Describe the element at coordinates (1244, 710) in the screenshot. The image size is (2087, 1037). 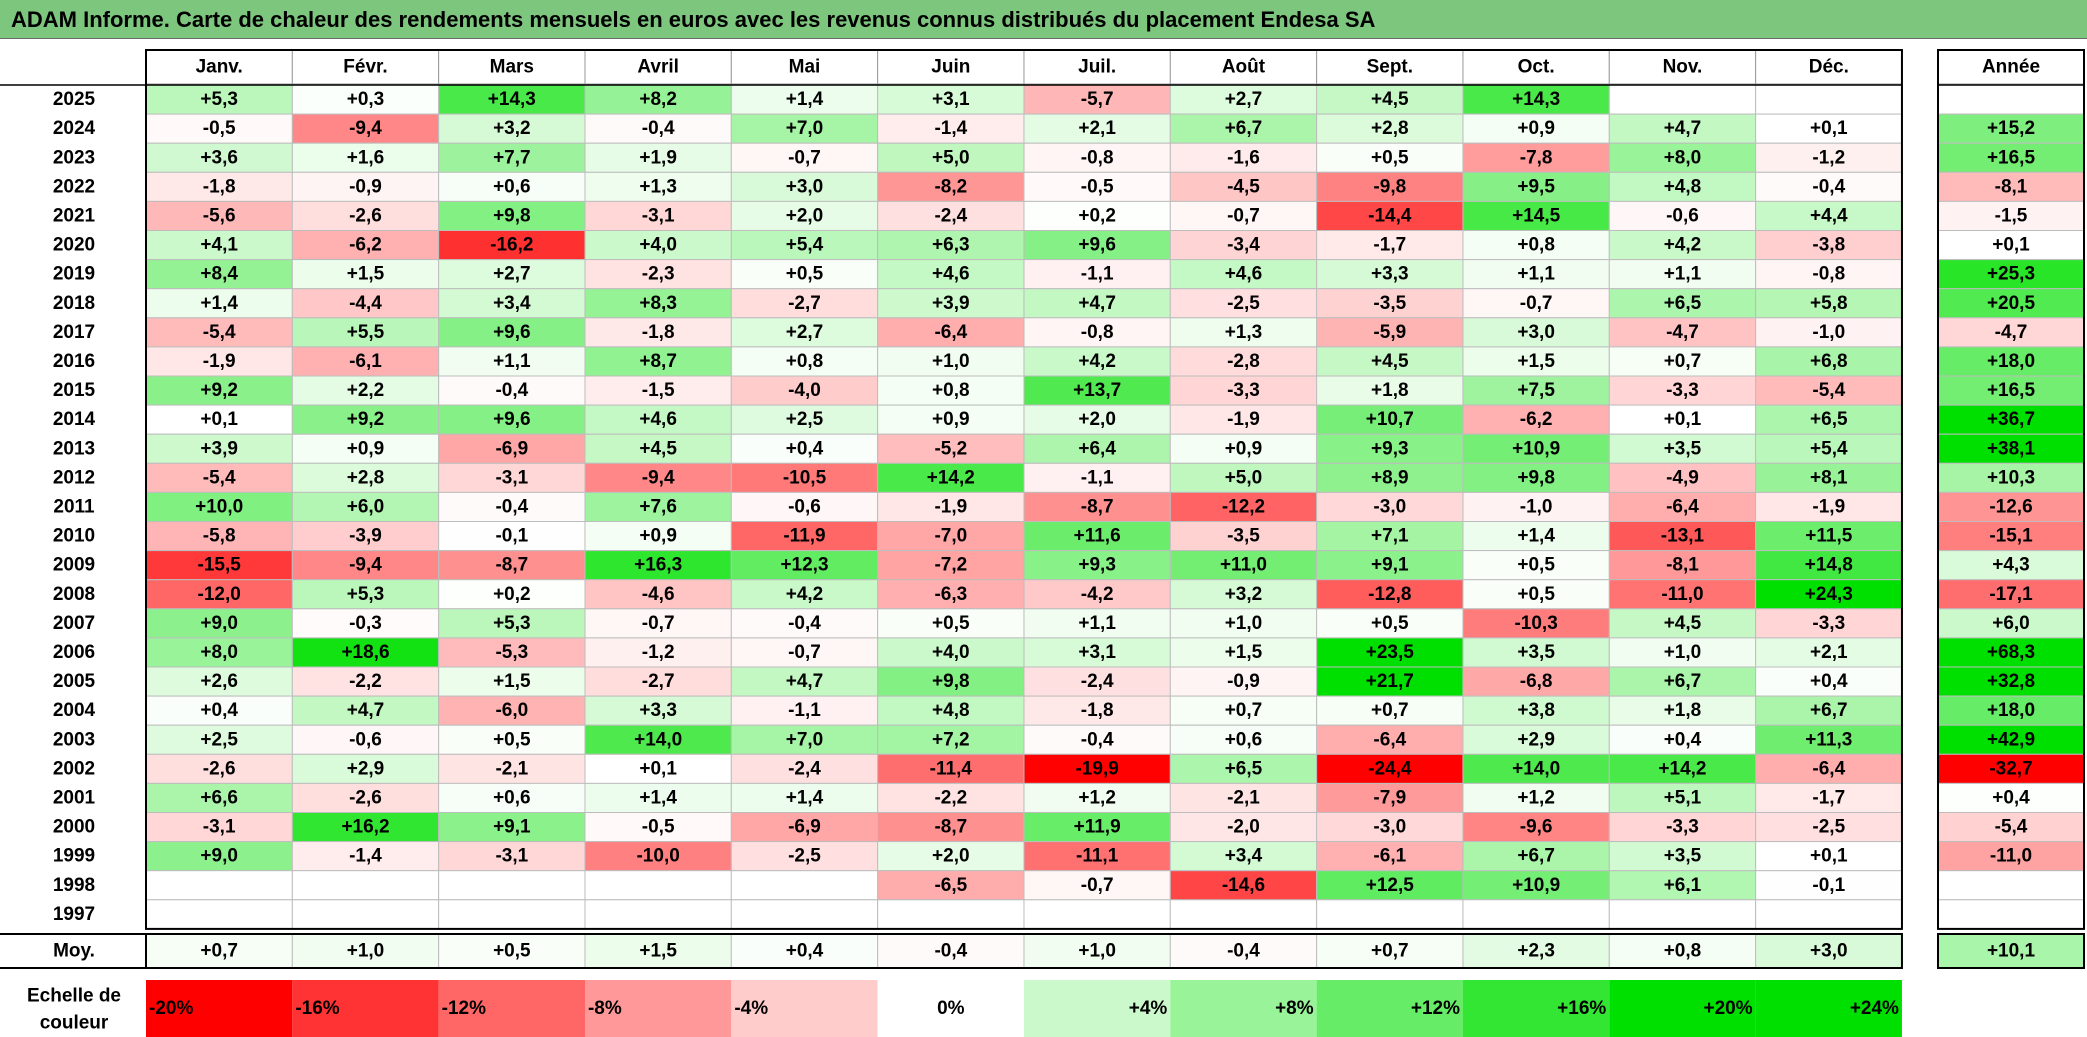
I see `heatmap-cell-value: +0,7` at that location.